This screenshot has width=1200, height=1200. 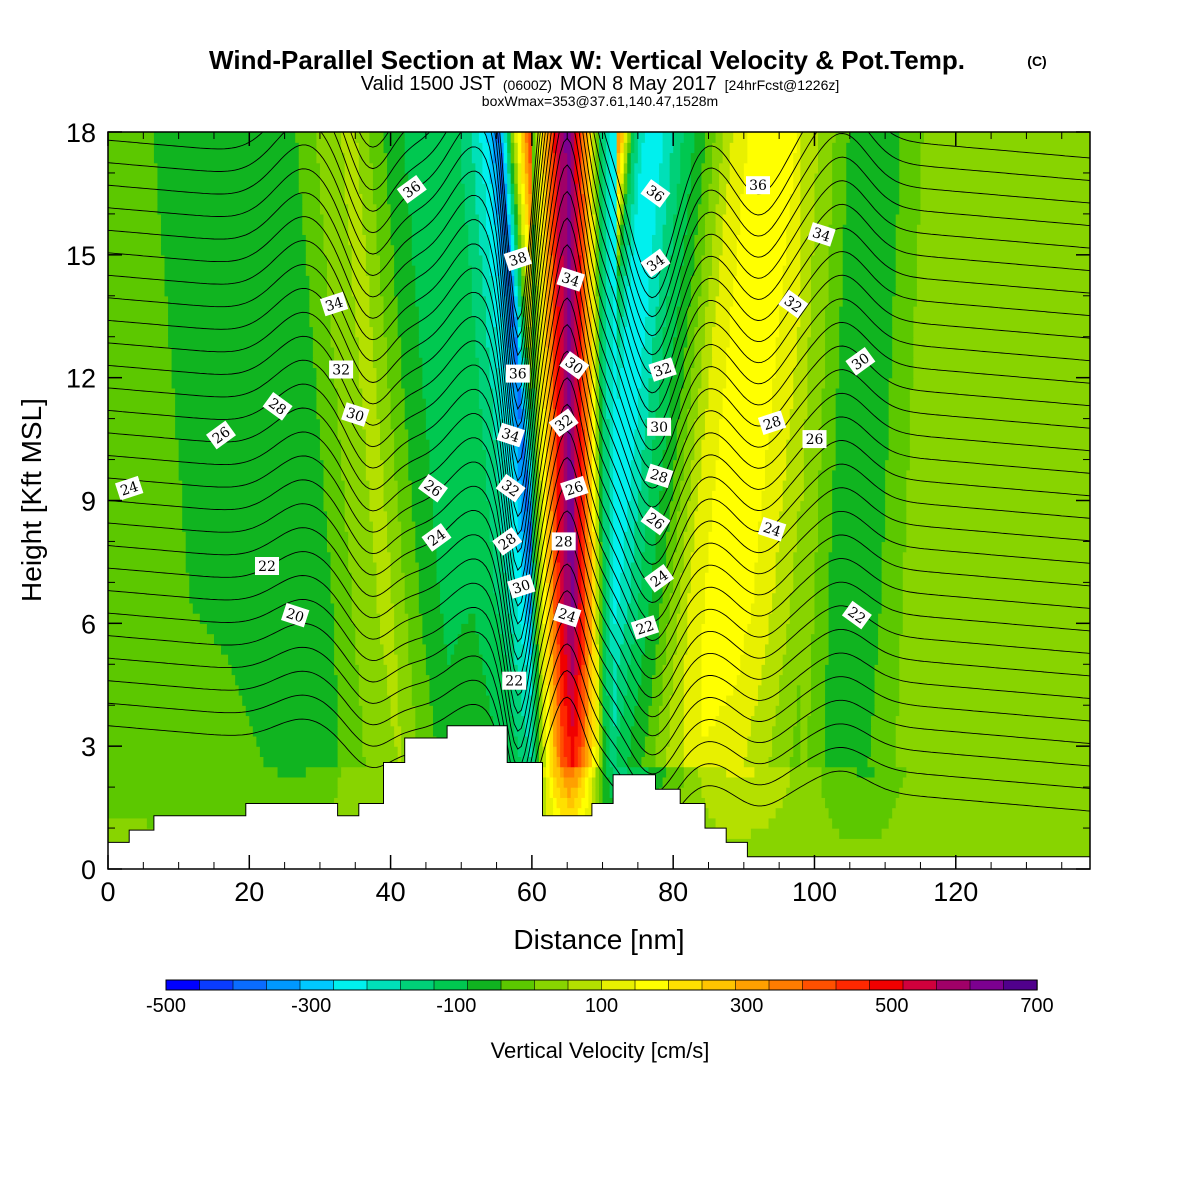 What do you see at coordinates (819, 985) in the screenshot?
I see `colorbar-swatch` at bounding box center [819, 985].